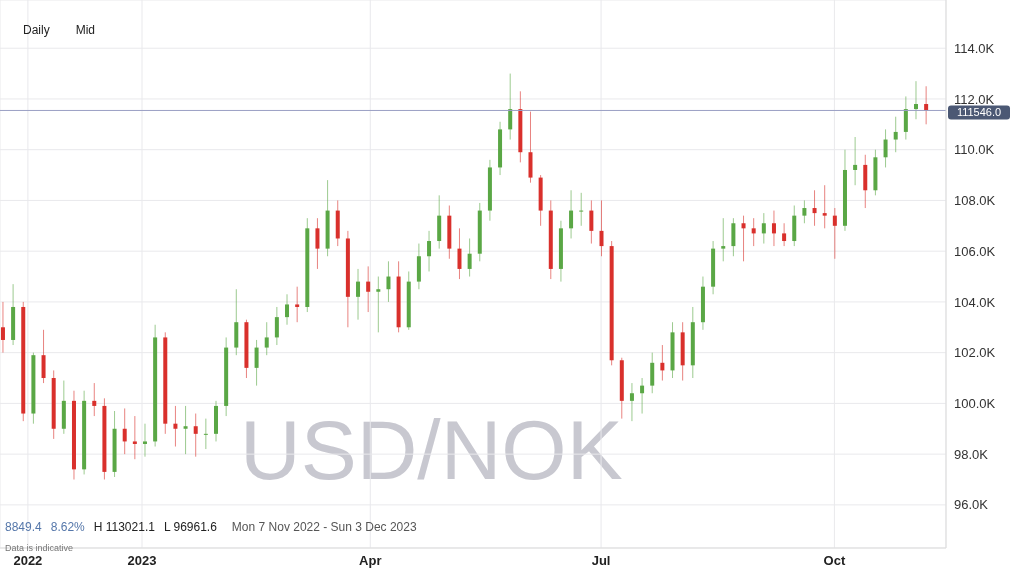 The height and width of the screenshot is (573, 1024). What do you see at coordinates (36, 30) in the screenshot?
I see `annotation: Daily` at bounding box center [36, 30].